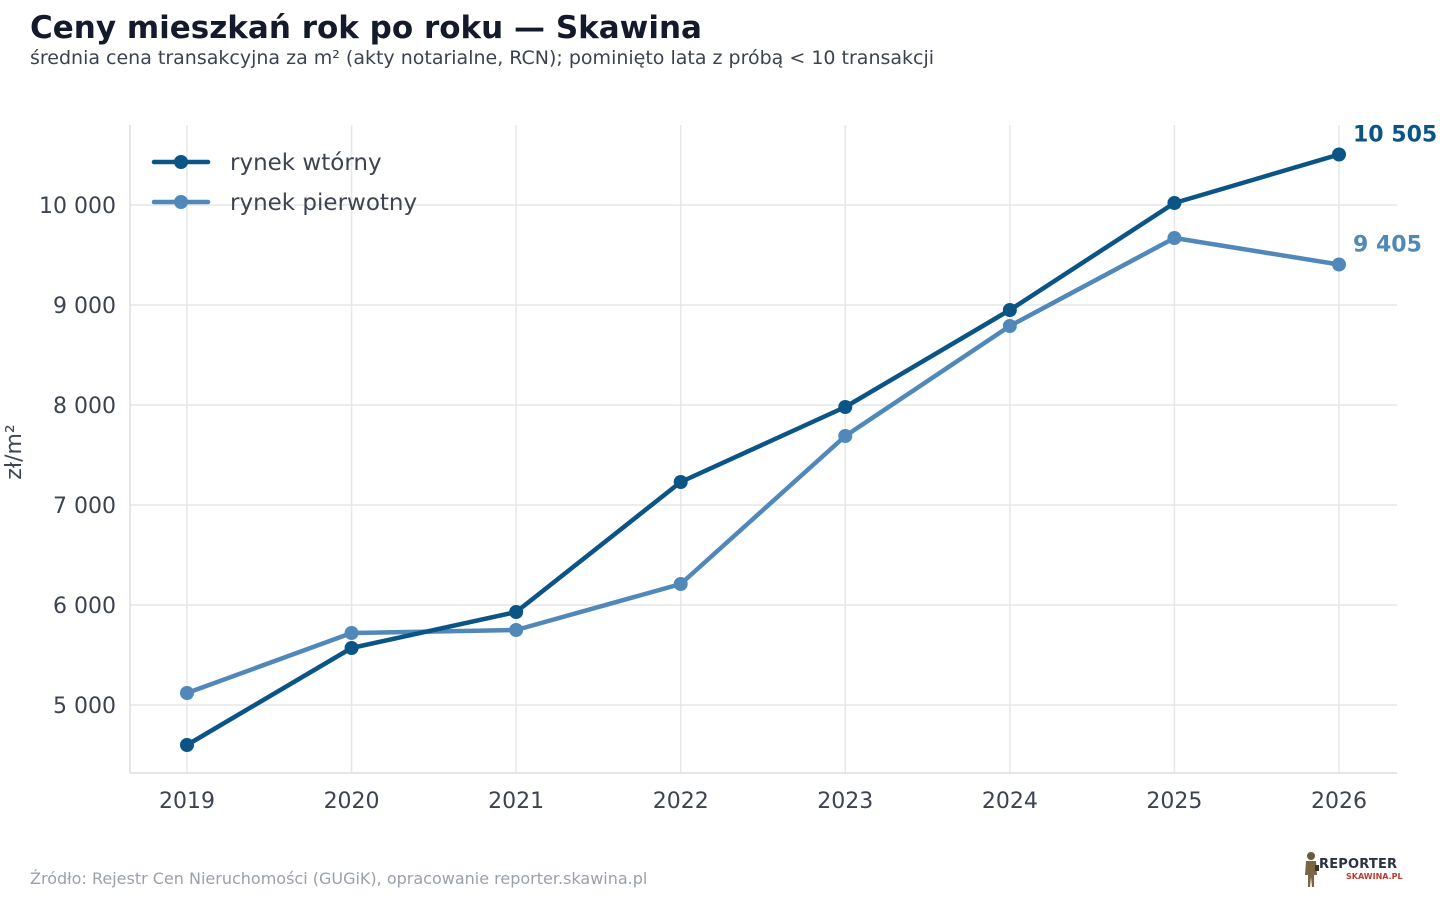 This screenshot has width=1440, height=900. I want to click on x-tick-label-2019: 2019, so click(187, 801).